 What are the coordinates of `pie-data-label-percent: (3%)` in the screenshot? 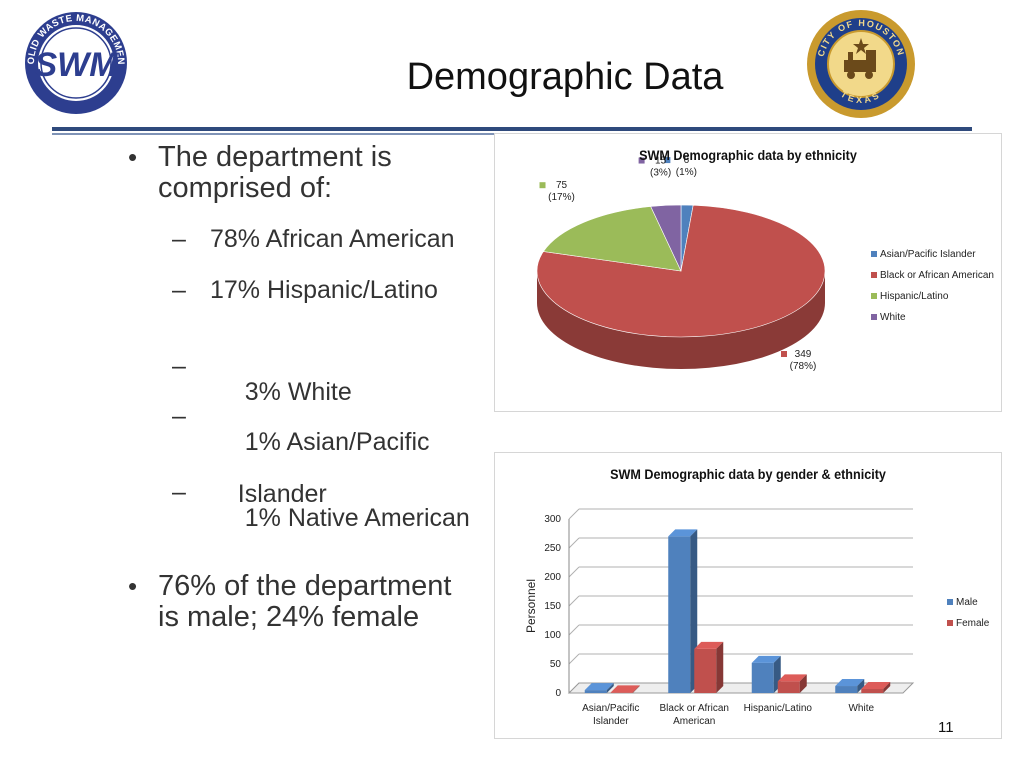 It's located at (660, 173).